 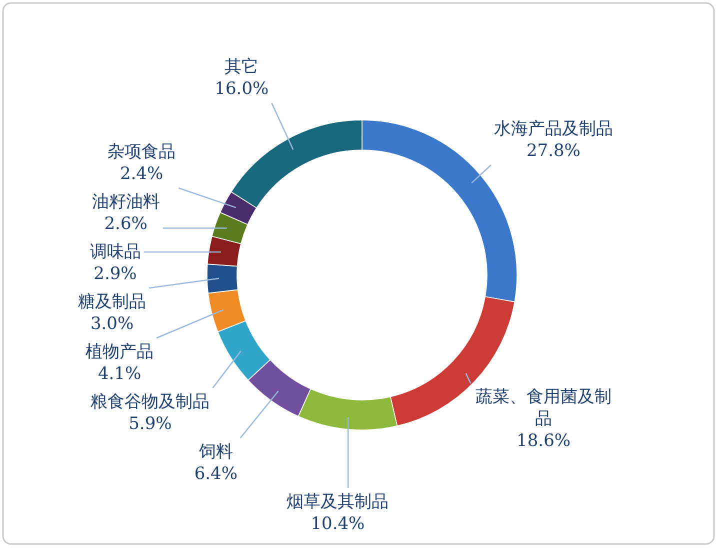 What do you see at coordinates (125, 224) in the screenshot?
I see `data-label: 2.6%` at bounding box center [125, 224].